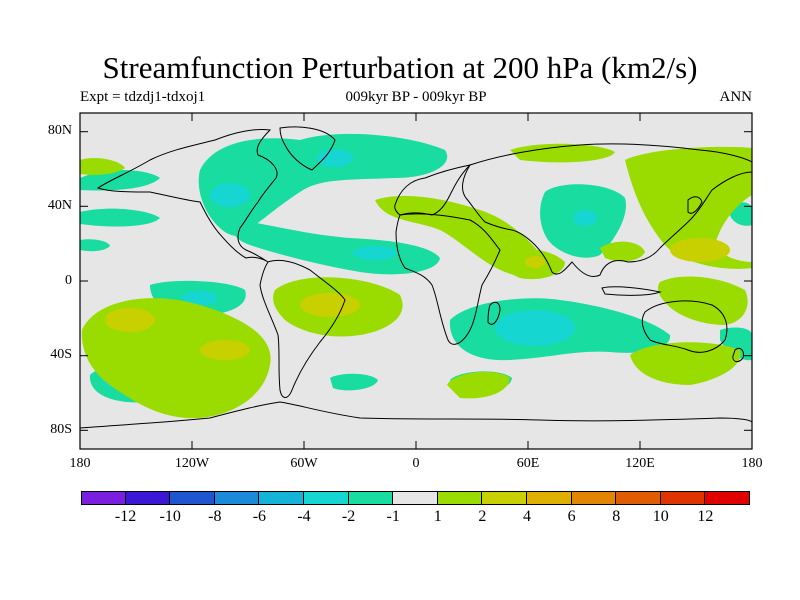  What do you see at coordinates (437, 516) in the screenshot?
I see `colorbar-label: 1` at bounding box center [437, 516].